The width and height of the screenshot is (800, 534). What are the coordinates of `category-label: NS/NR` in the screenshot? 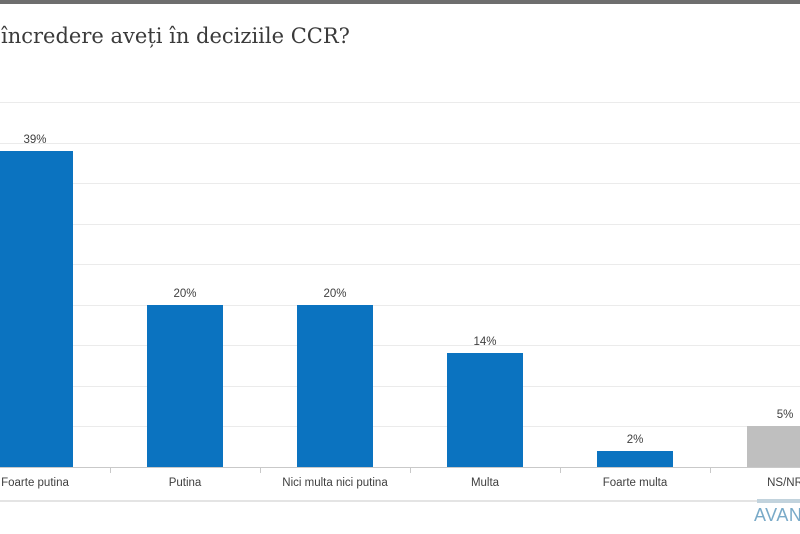 It's located at (783, 483).